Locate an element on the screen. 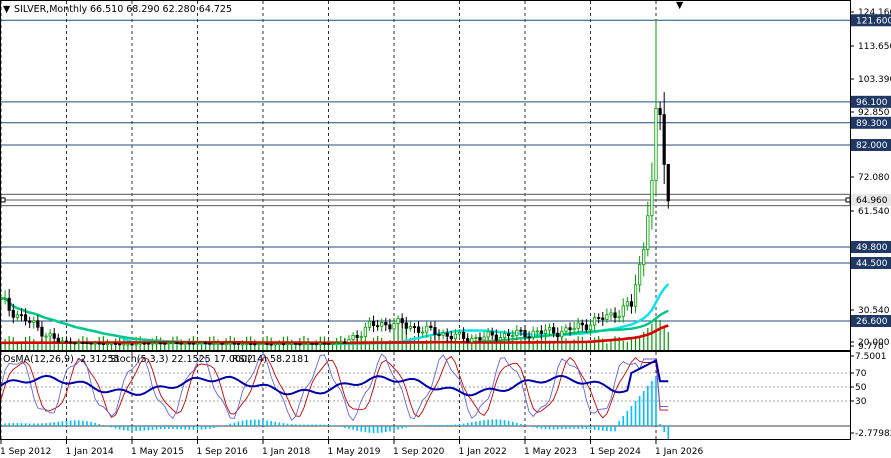 Image resolution: width=891 pixels, height=458 pixels. level-label: 82.000 is located at coordinates (872, 146).